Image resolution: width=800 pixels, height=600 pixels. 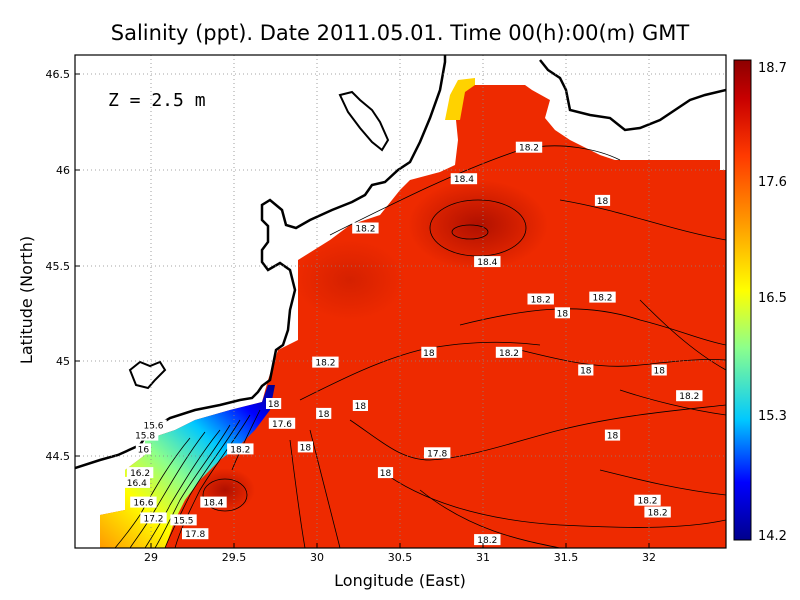 I want to click on y-tick-label: 46, so click(x=63, y=170).